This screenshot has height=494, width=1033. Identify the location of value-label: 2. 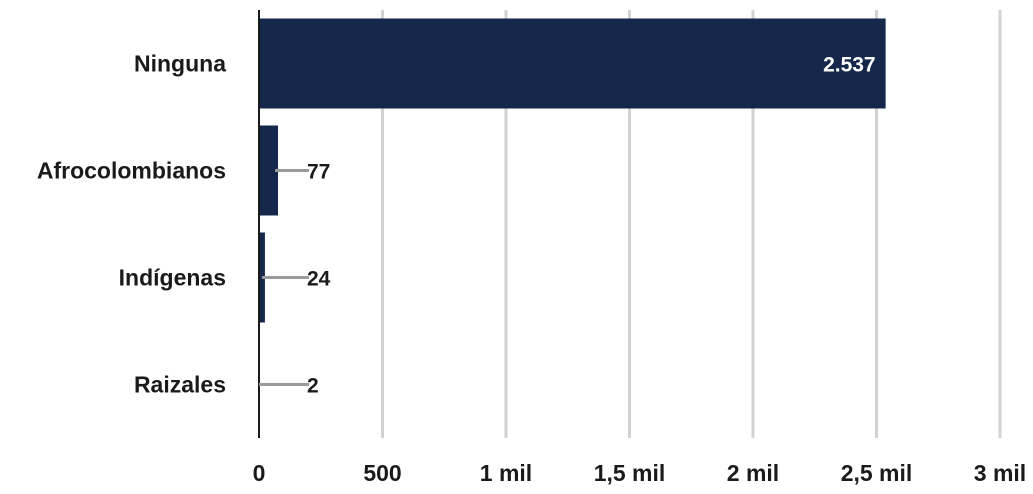
(313, 386).